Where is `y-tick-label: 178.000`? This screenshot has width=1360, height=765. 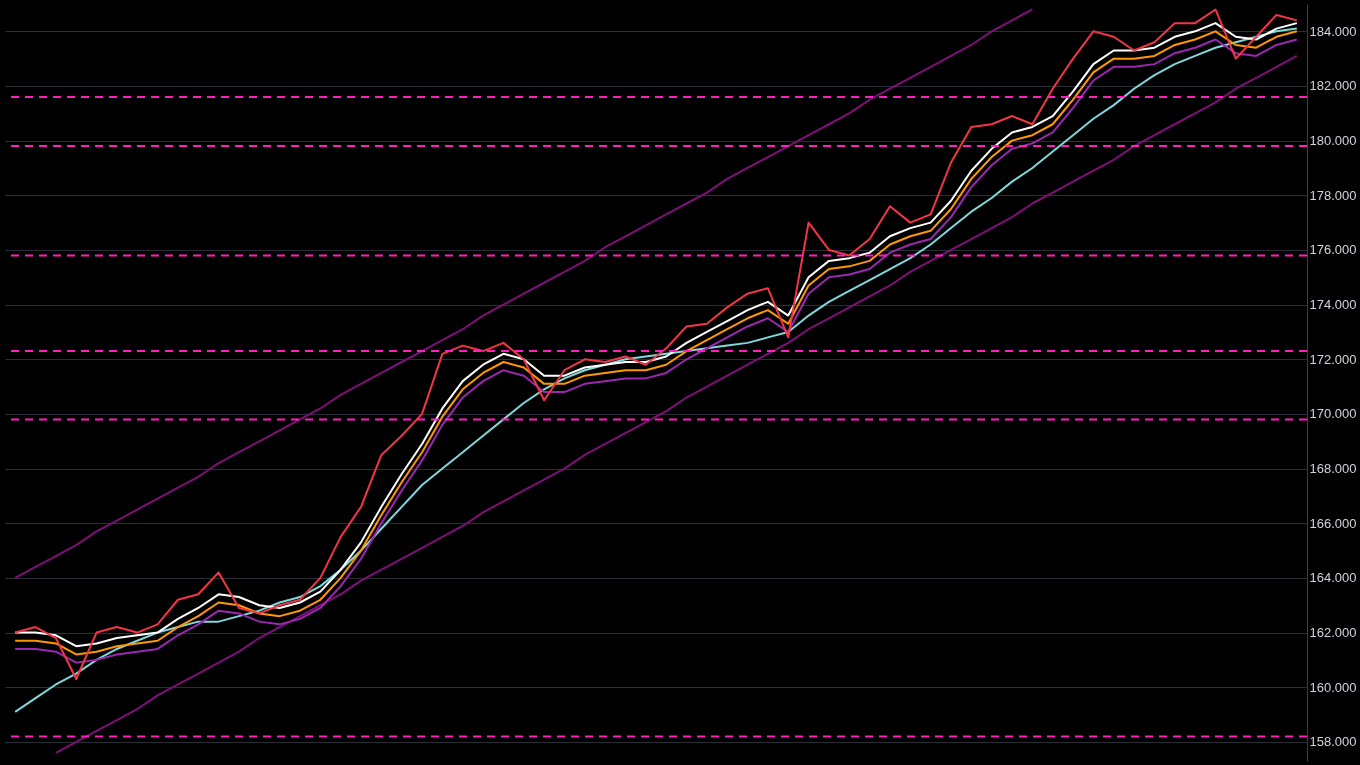 y-tick-label: 178.000 is located at coordinates (1333, 195).